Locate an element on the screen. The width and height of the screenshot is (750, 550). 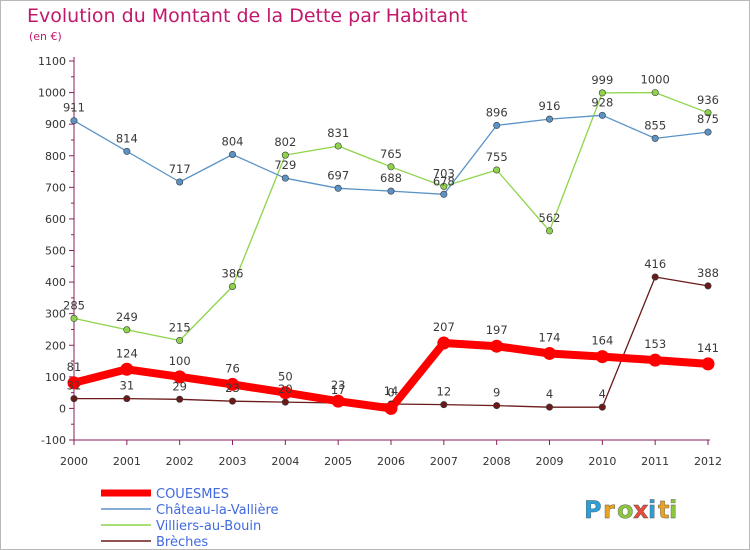
data-label: 999 is located at coordinates (602, 80).